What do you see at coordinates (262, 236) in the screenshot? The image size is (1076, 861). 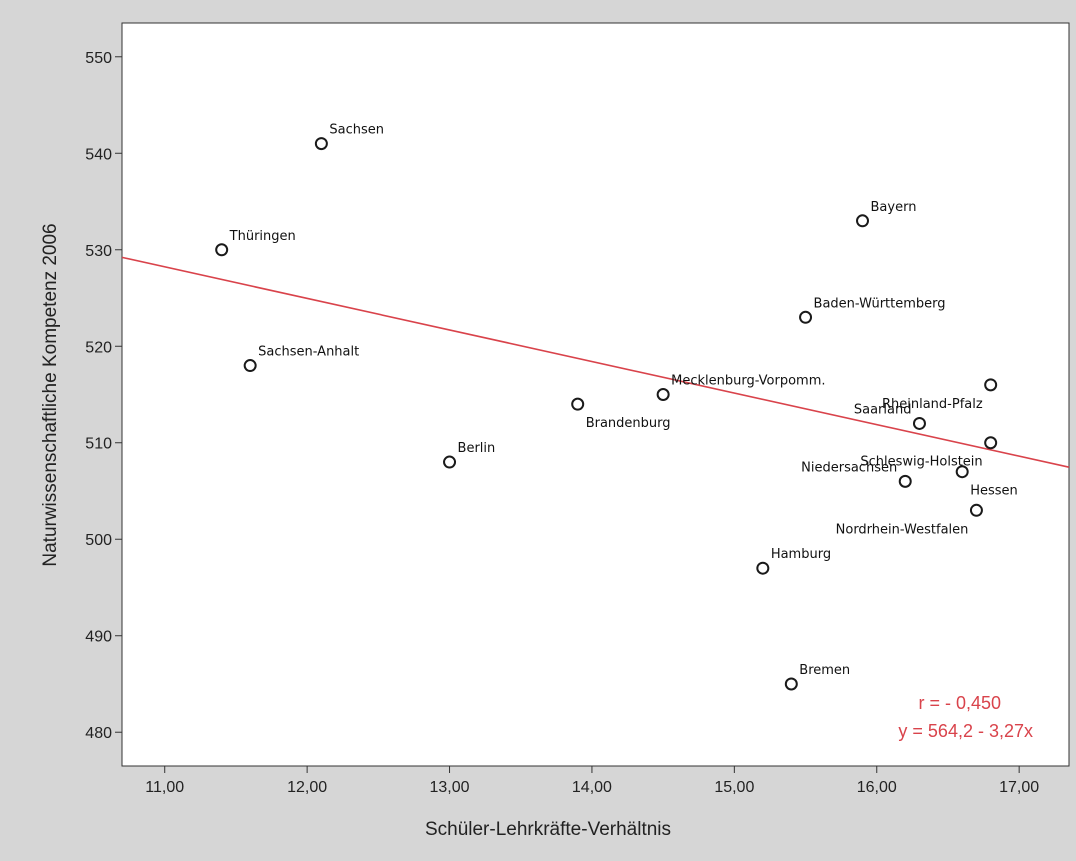 I see `data-point-label: Thüringen` at bounding box center [262, 236].